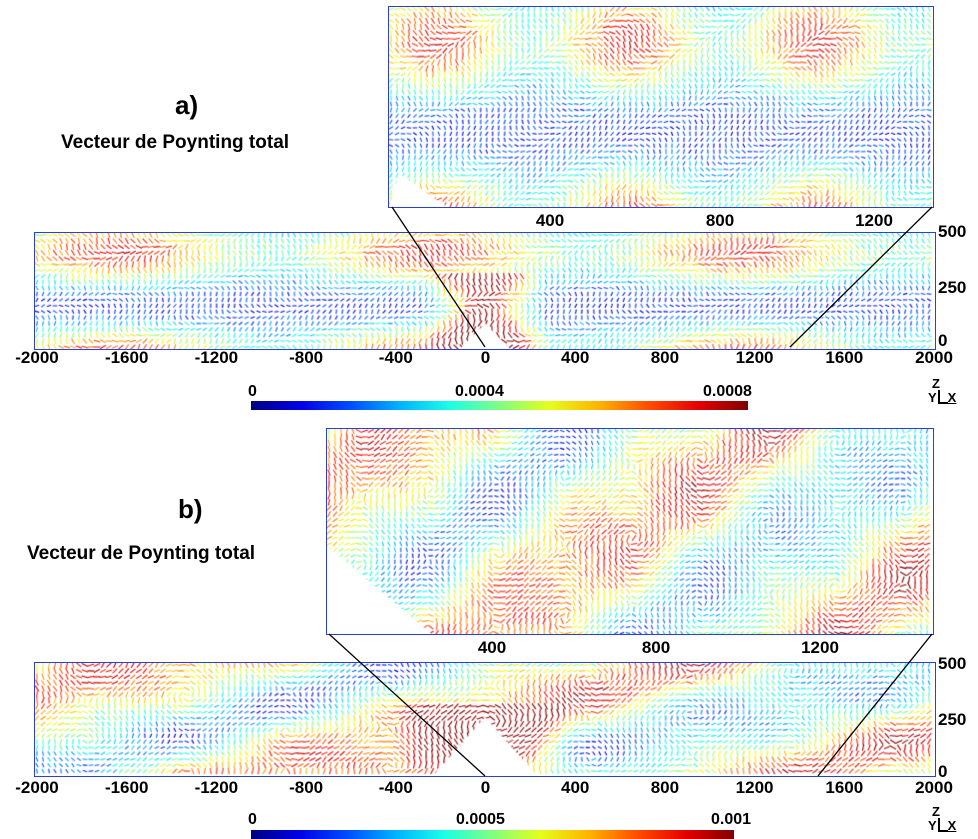 The width and height of the screenshot is (978, 839). I want to click on panel-a-colorbar, so click(499, 405).